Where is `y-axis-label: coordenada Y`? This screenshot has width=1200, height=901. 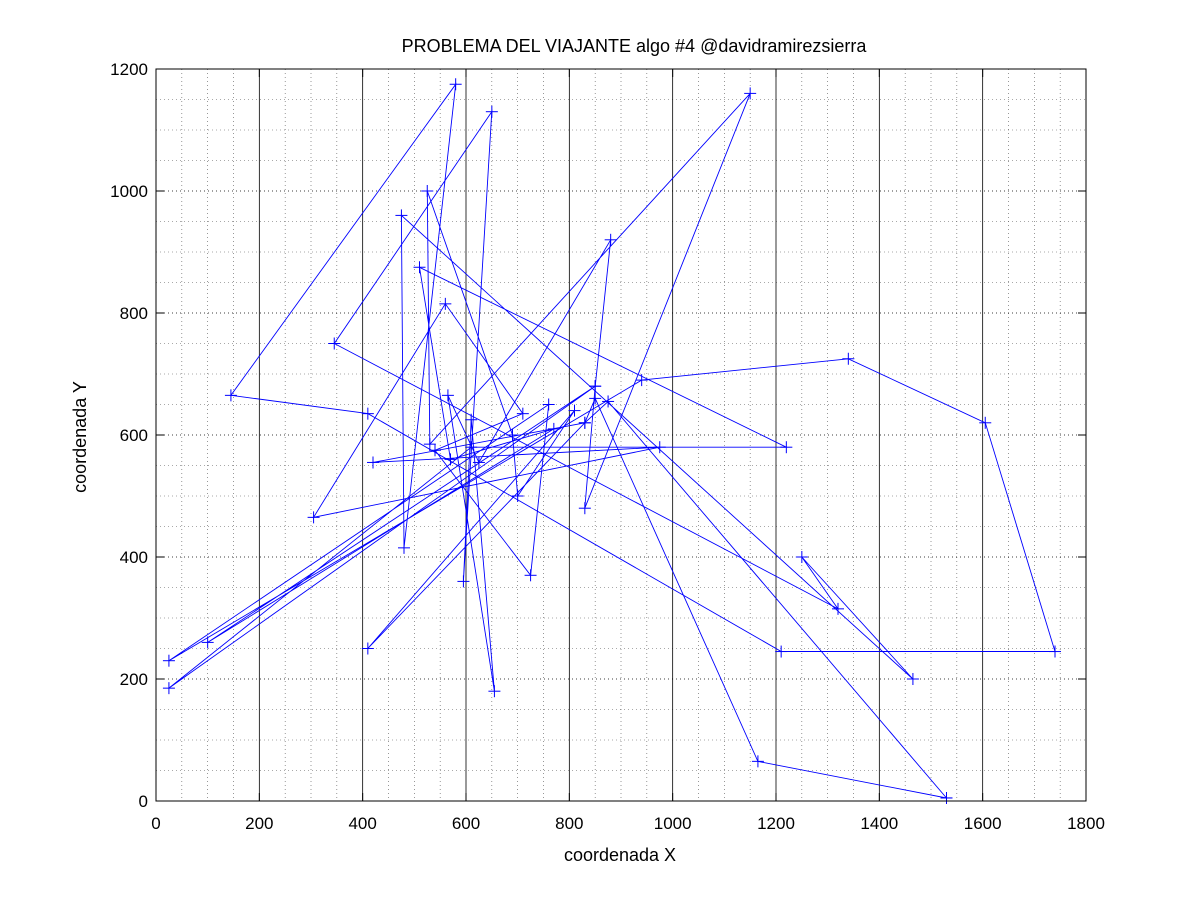 y-axis-label: coordenada Y is located at coordinates (80, 437).